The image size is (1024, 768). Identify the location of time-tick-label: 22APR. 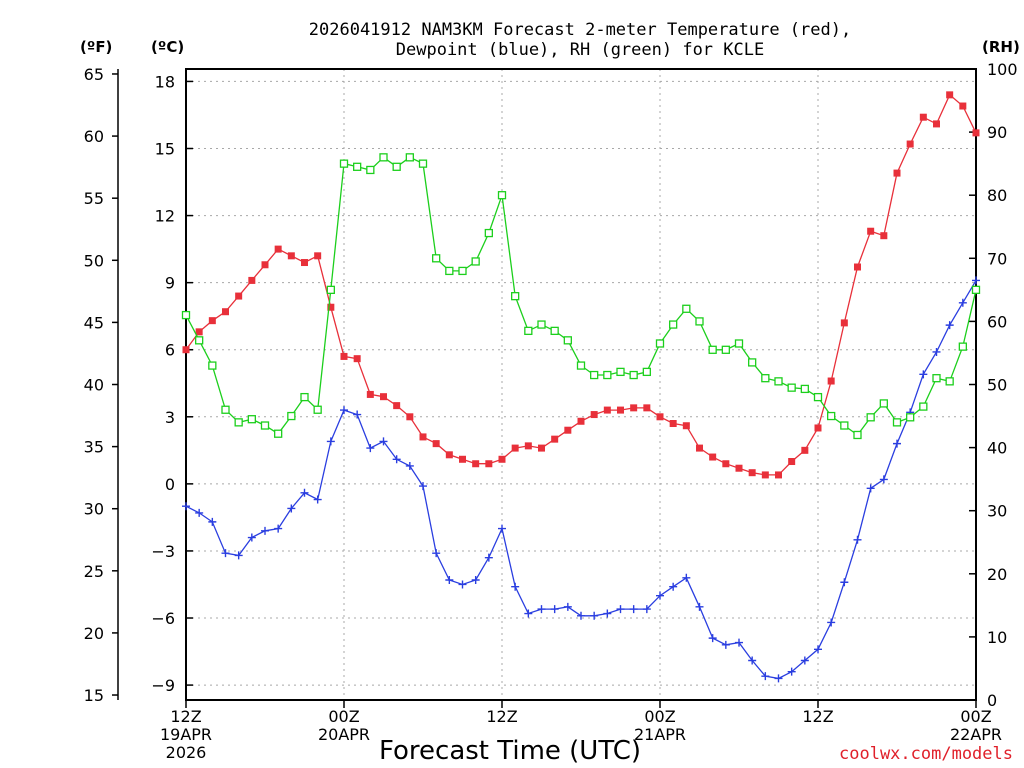
(976, 734).